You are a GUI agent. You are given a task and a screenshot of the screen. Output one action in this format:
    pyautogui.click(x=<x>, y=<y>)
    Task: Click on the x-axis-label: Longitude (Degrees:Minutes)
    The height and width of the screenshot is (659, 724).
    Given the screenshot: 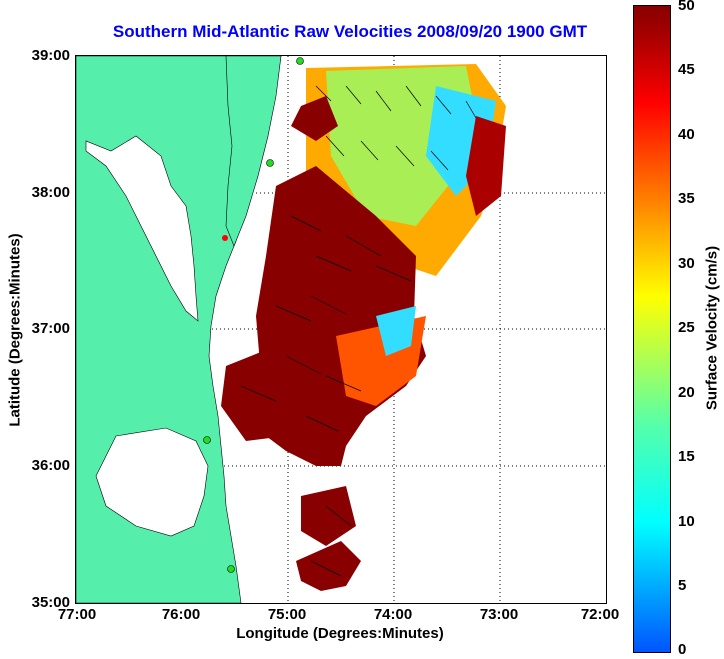 What is the action you would take?
    pyautogui.click(x=340, y=633)
    